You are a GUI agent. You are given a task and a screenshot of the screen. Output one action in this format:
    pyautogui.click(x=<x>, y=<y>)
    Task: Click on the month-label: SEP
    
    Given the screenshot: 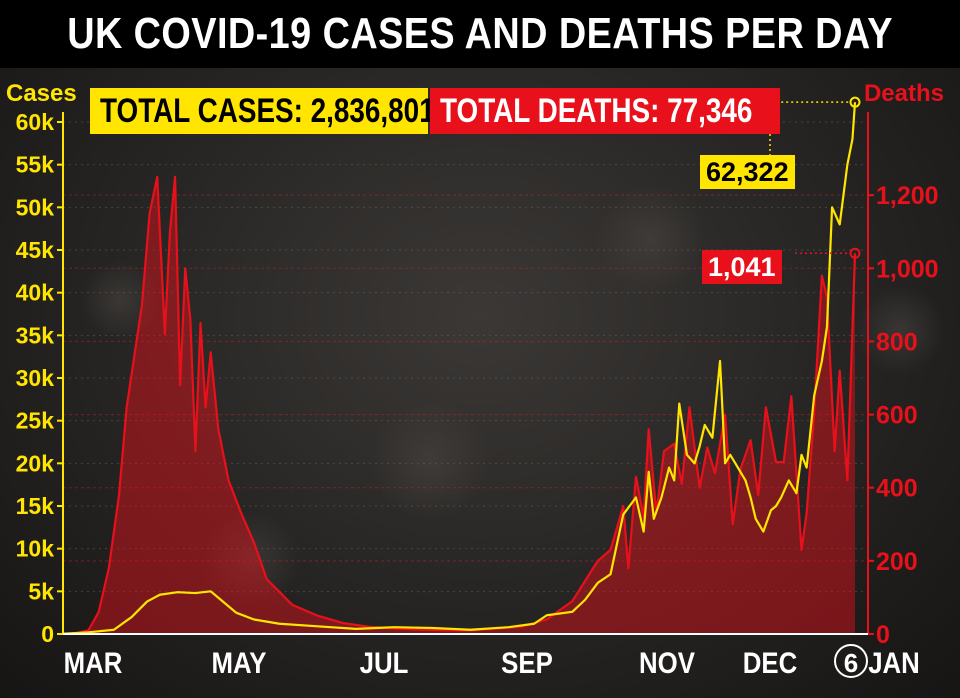 What is the action you would take?
    pyautogui.click(x=527, y=663)
    